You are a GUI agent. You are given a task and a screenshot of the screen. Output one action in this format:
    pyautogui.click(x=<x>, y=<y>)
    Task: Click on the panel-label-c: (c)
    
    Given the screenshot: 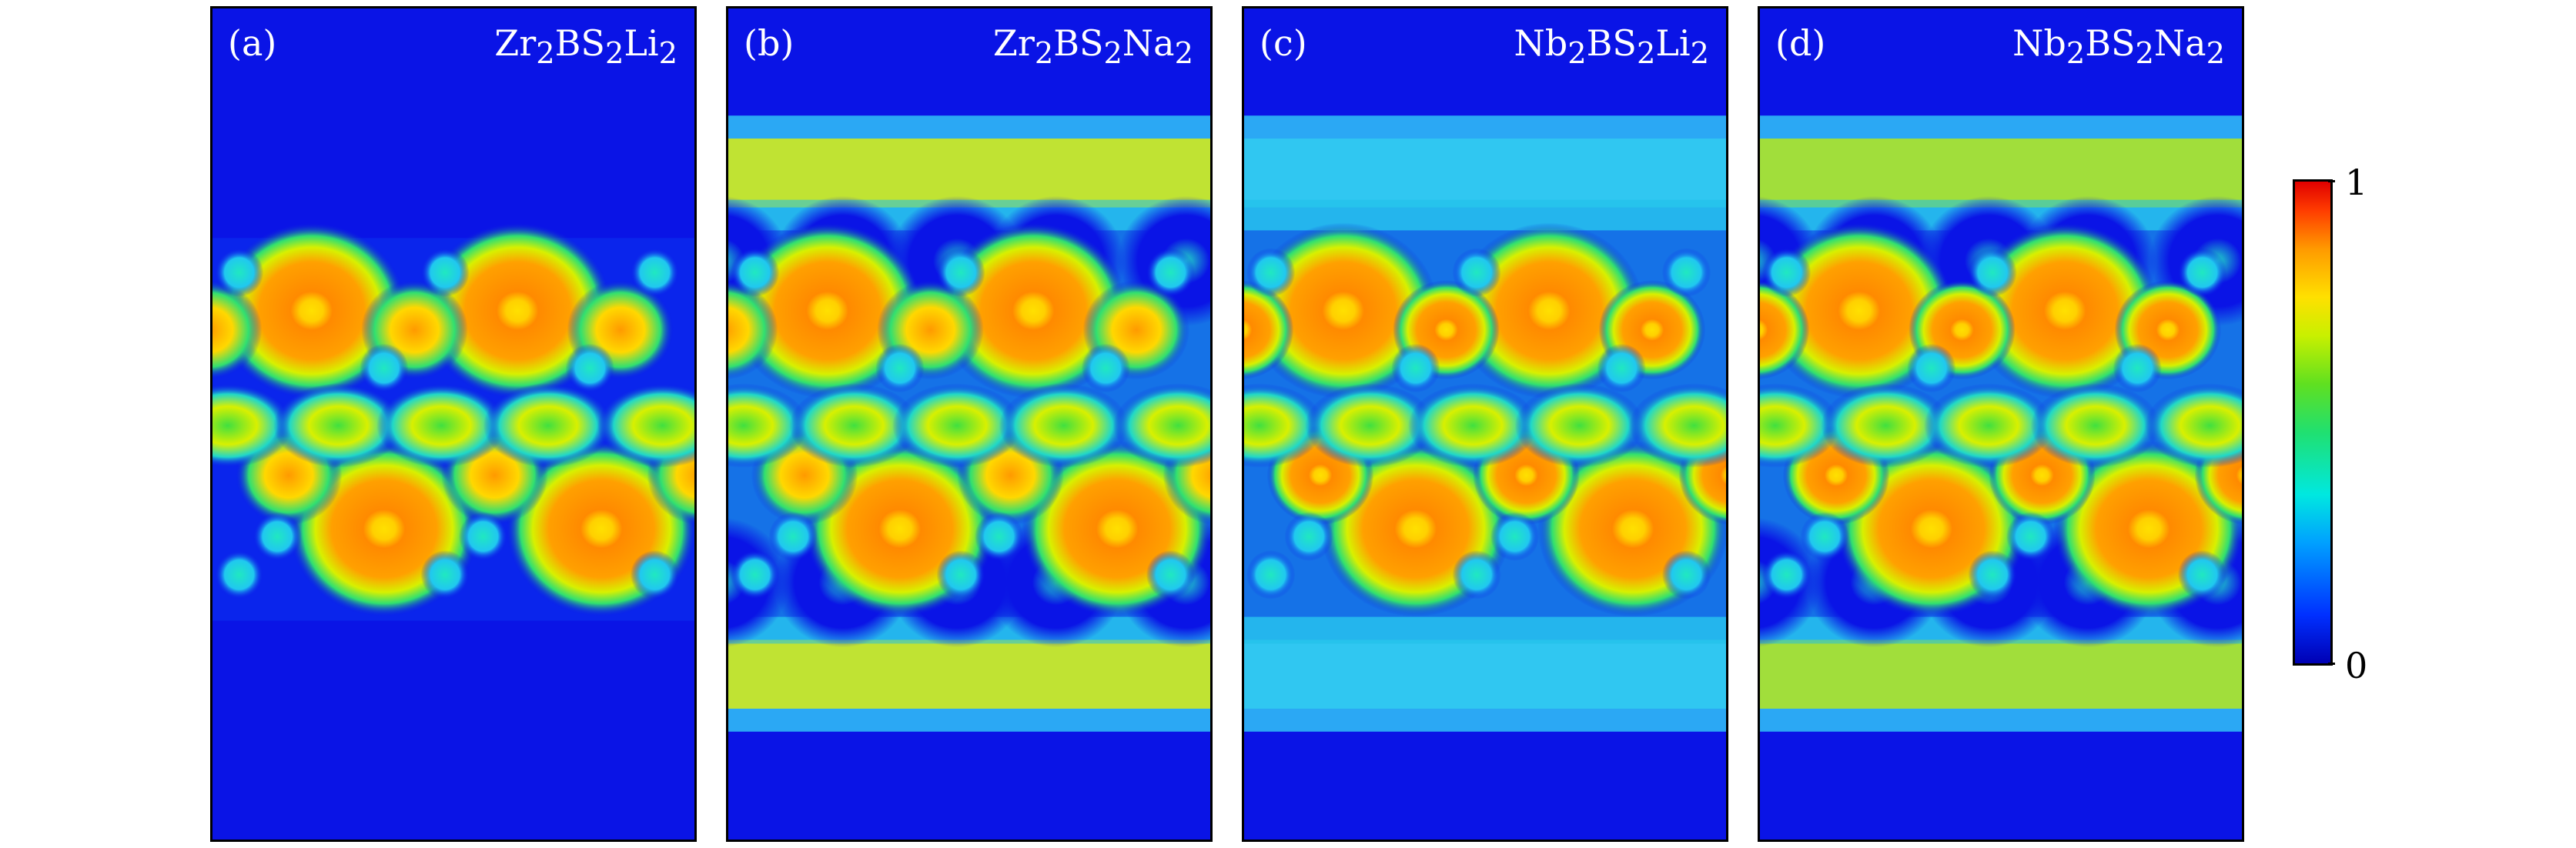 What is the action you would take?
    pyautogui.click(x=1284, y=43)
    